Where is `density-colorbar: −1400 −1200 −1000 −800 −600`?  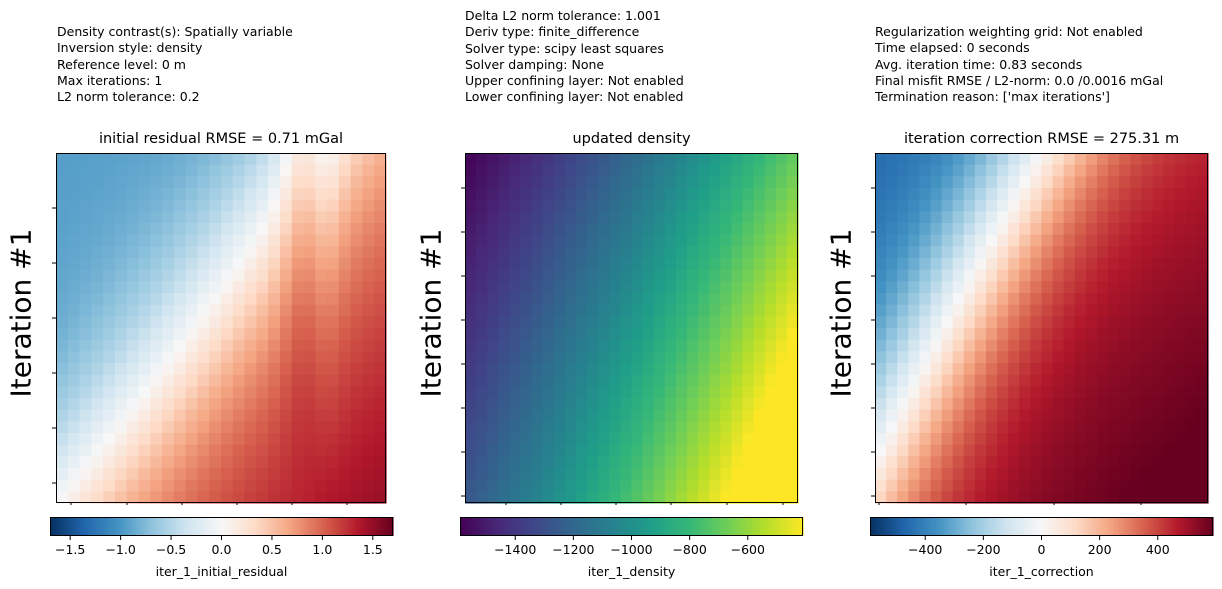
density-colorbar: −1400 −1200 −1000 −800 −600 is located at coordinates (632, 537).